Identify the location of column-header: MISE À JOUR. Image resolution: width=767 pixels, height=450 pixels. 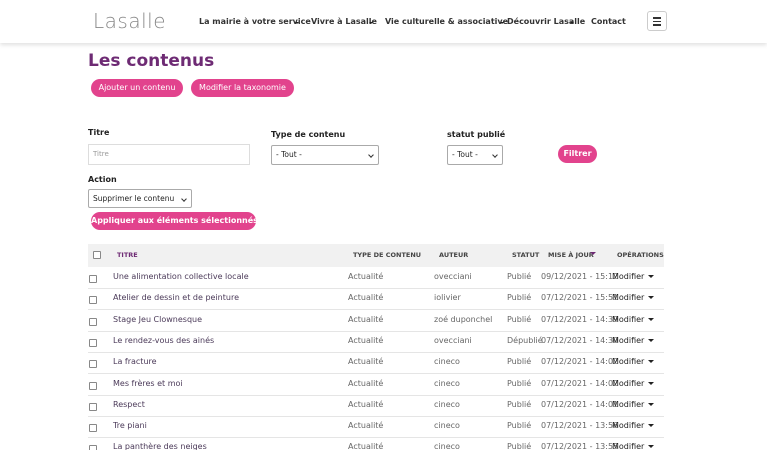
(571, 255).